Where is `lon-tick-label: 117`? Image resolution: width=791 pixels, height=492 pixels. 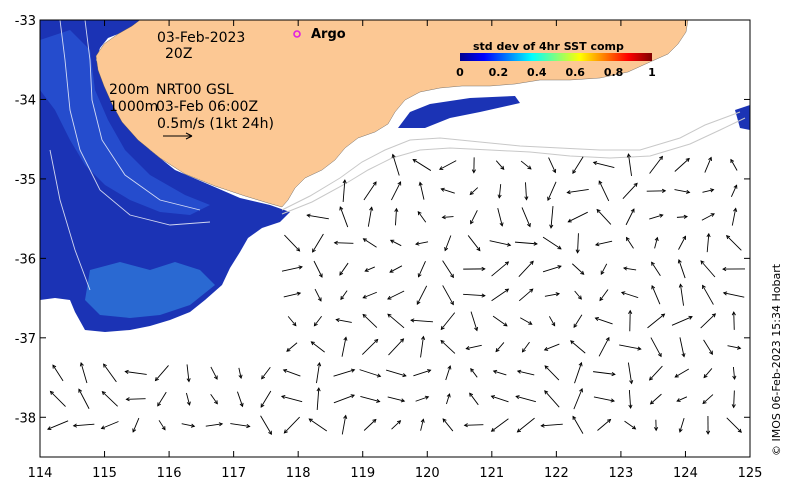
lon-tick-label: 117 is located at coordinates (233, 473).